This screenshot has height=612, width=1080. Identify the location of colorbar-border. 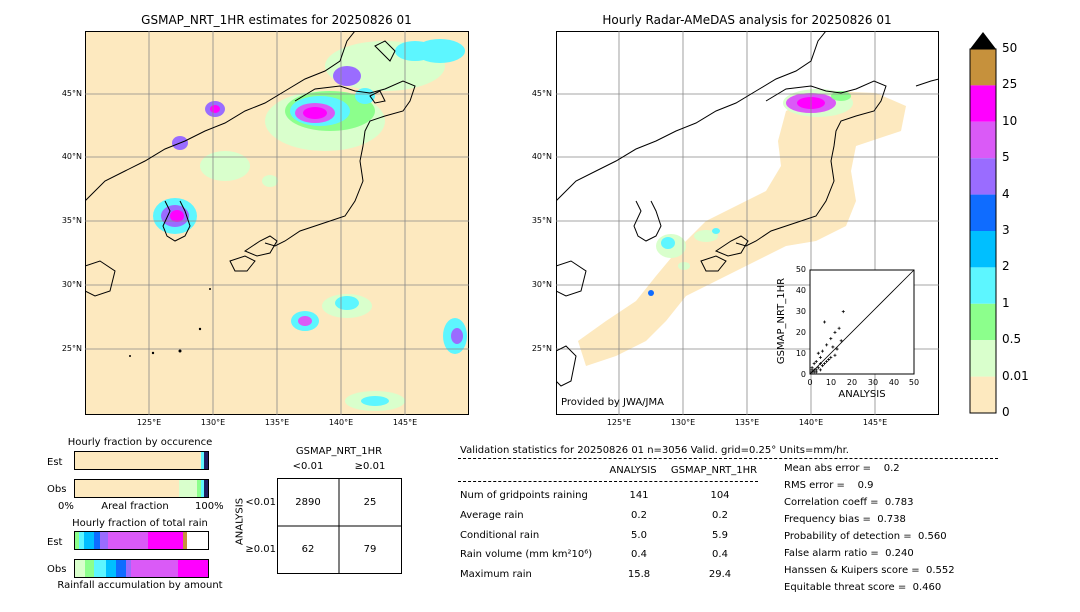
(983, 231).